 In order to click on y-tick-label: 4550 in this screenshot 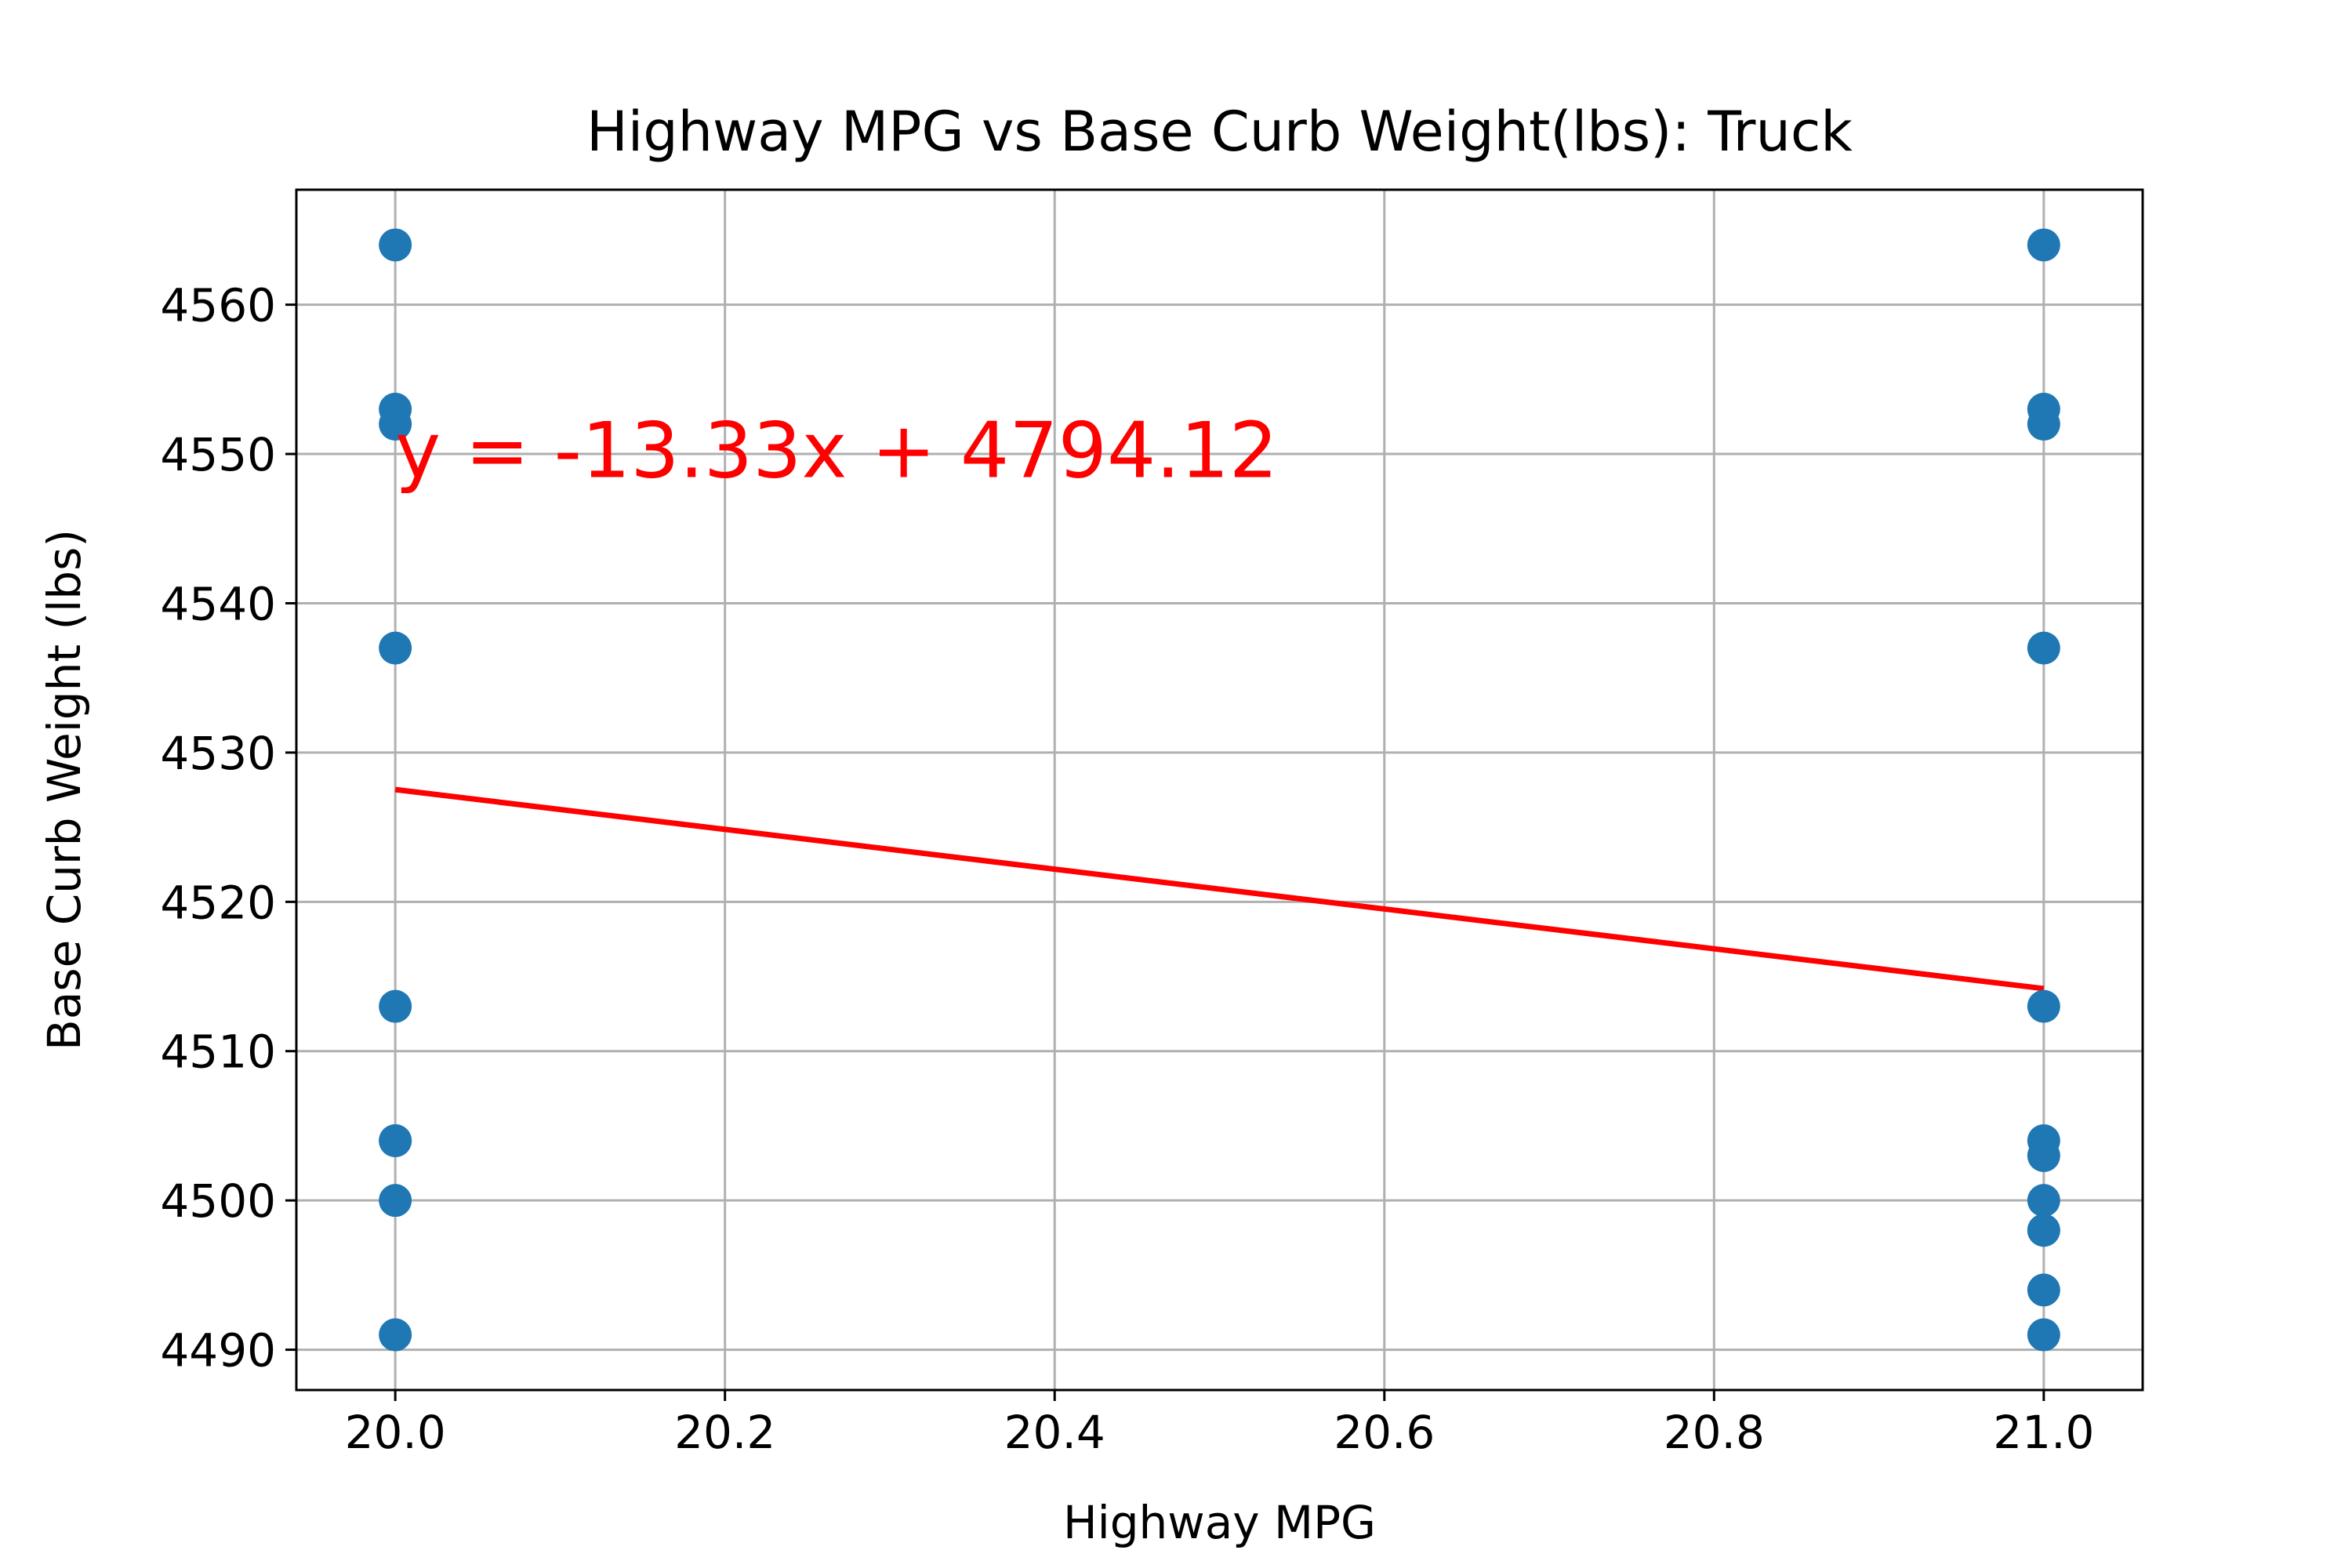, I will do `click(218, 454)`.